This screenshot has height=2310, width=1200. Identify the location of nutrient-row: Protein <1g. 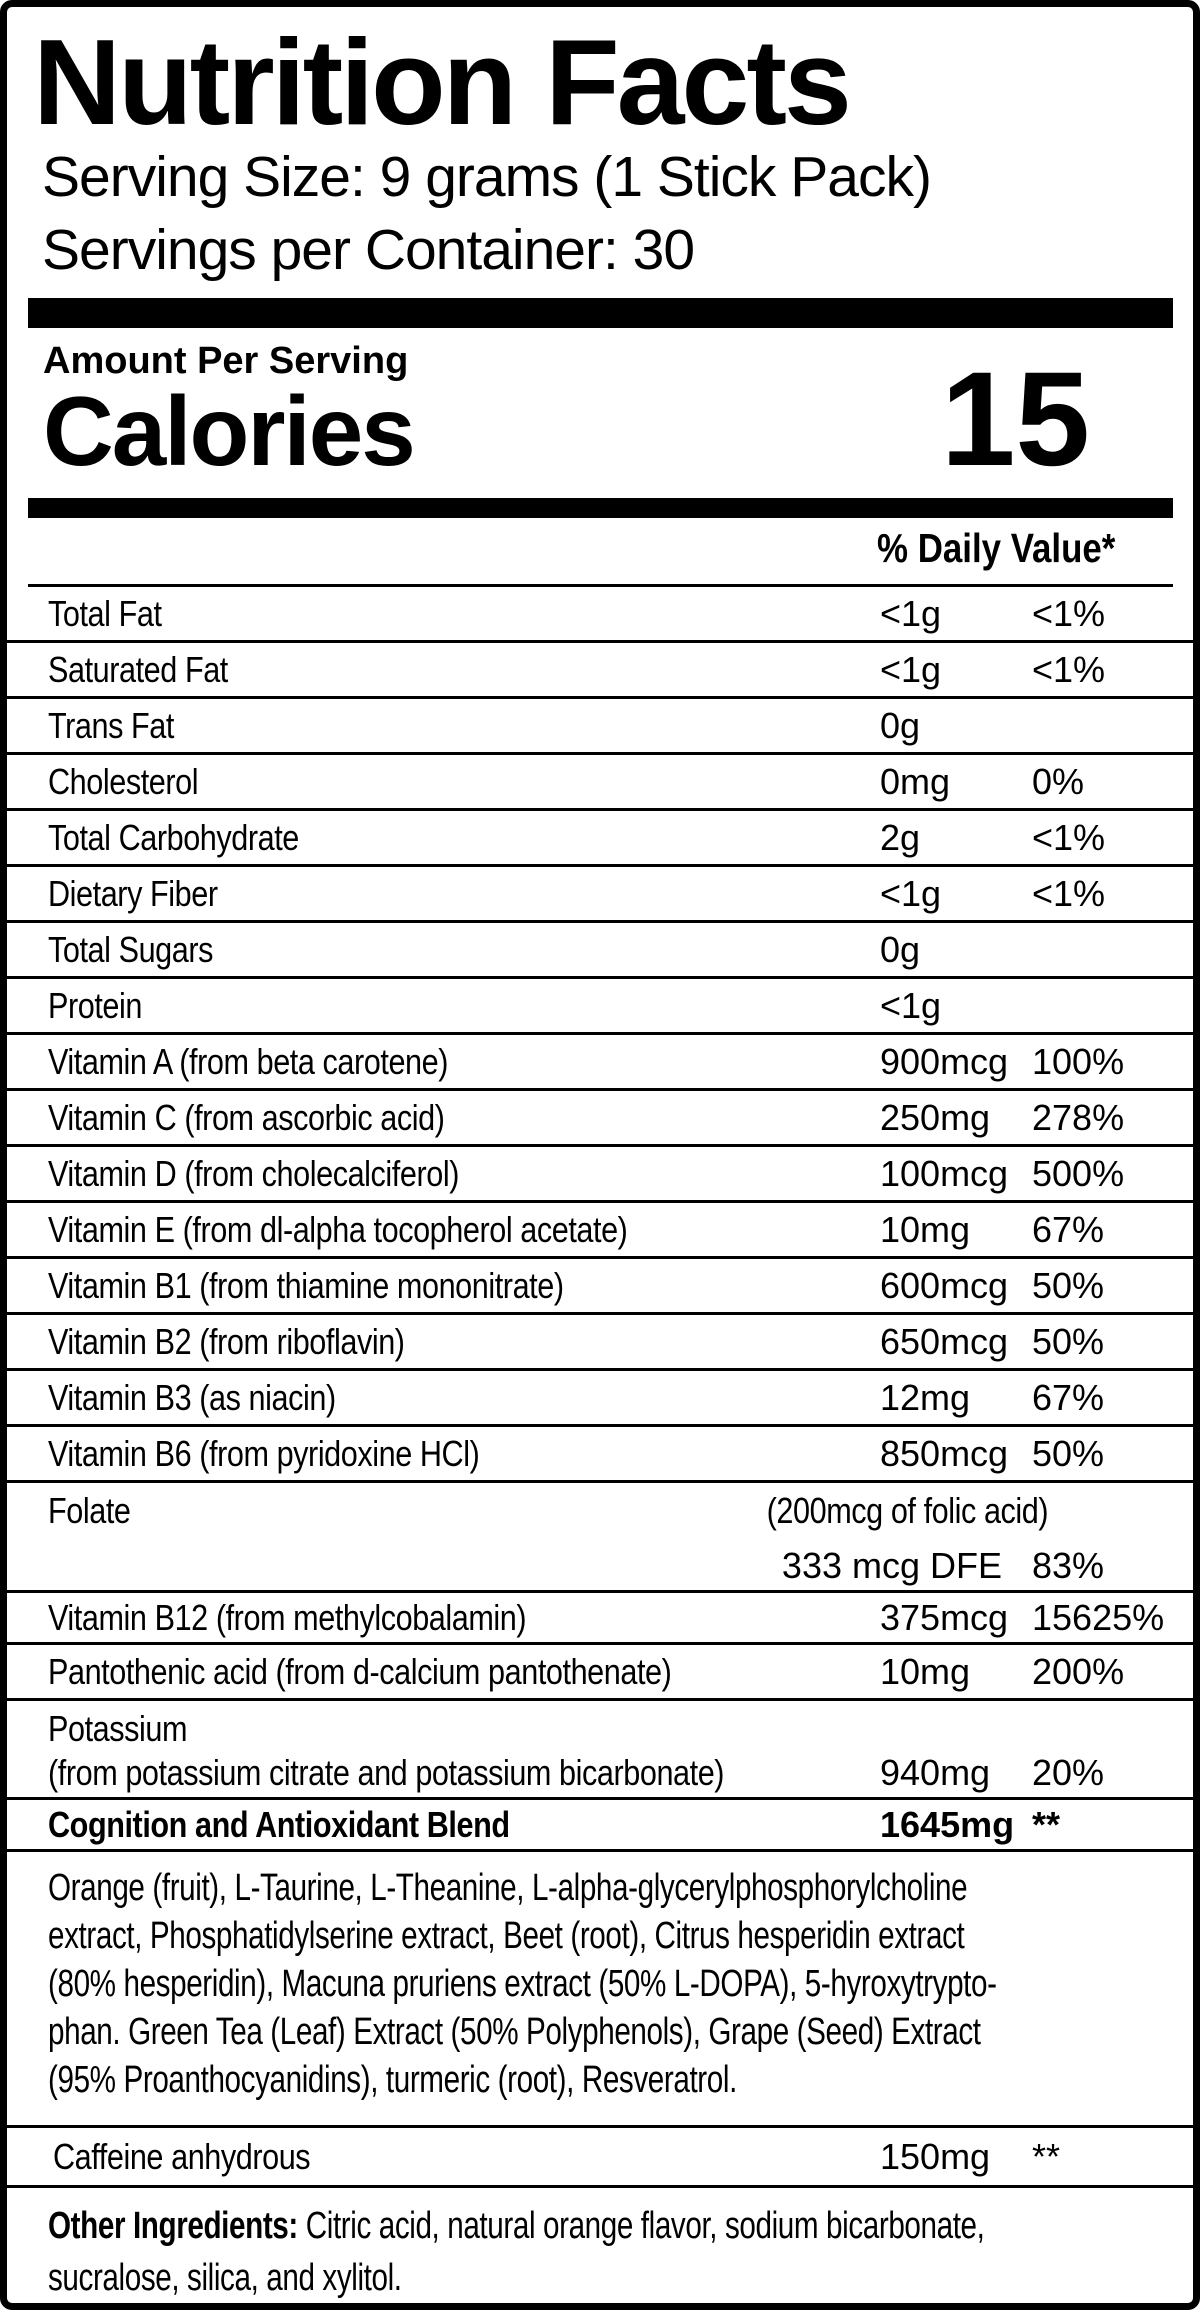
(600, 1007).